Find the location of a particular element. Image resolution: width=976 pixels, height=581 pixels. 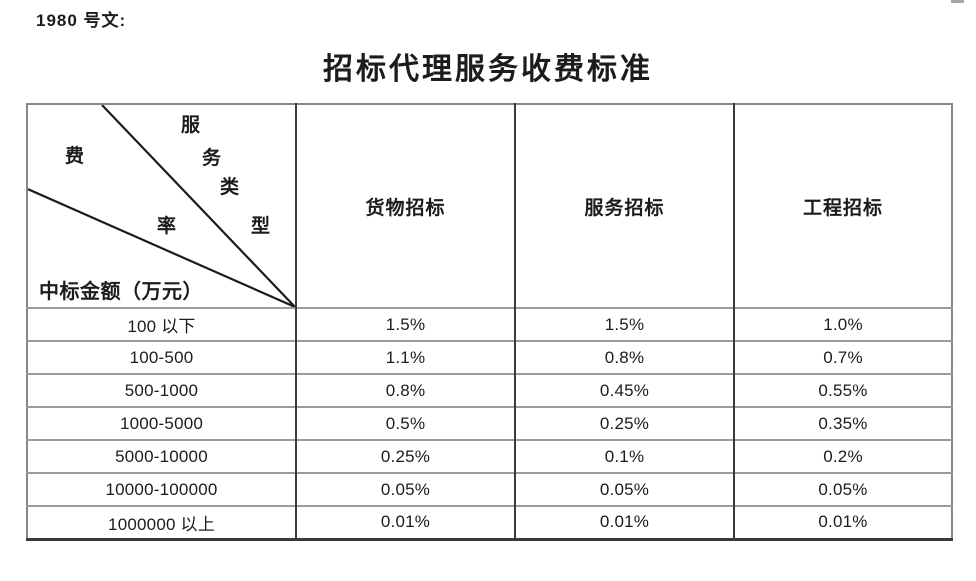

page-edge-artifact is located at coordinates (957, 1).